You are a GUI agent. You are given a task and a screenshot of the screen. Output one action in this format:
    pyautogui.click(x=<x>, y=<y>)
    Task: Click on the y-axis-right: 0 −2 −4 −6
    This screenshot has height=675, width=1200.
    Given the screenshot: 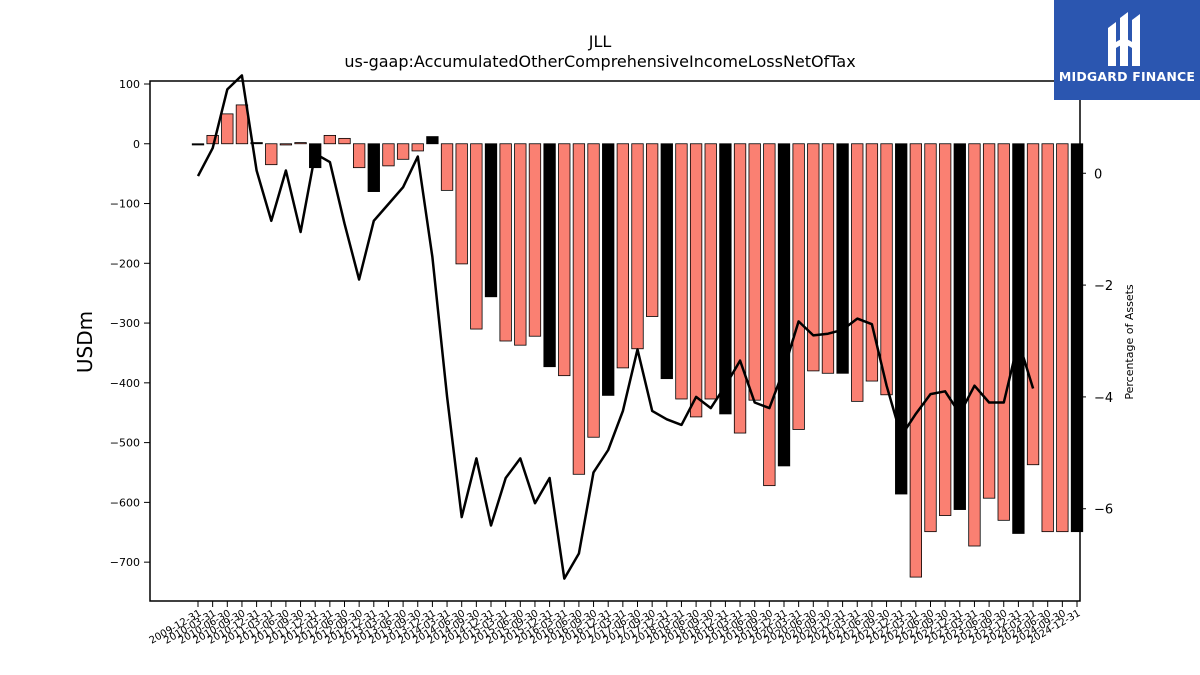 What is the action you would take?
    pyautogui.click(x=1096, y=342)
    